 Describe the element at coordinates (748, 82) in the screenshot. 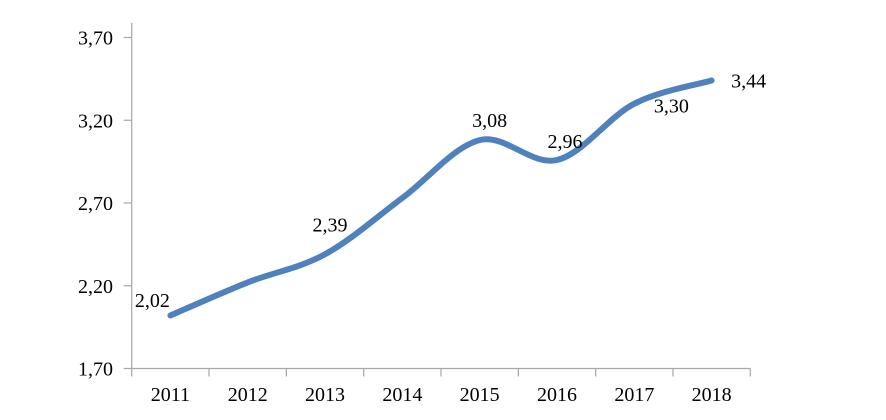

I see `data-label: 3,44` at that location.